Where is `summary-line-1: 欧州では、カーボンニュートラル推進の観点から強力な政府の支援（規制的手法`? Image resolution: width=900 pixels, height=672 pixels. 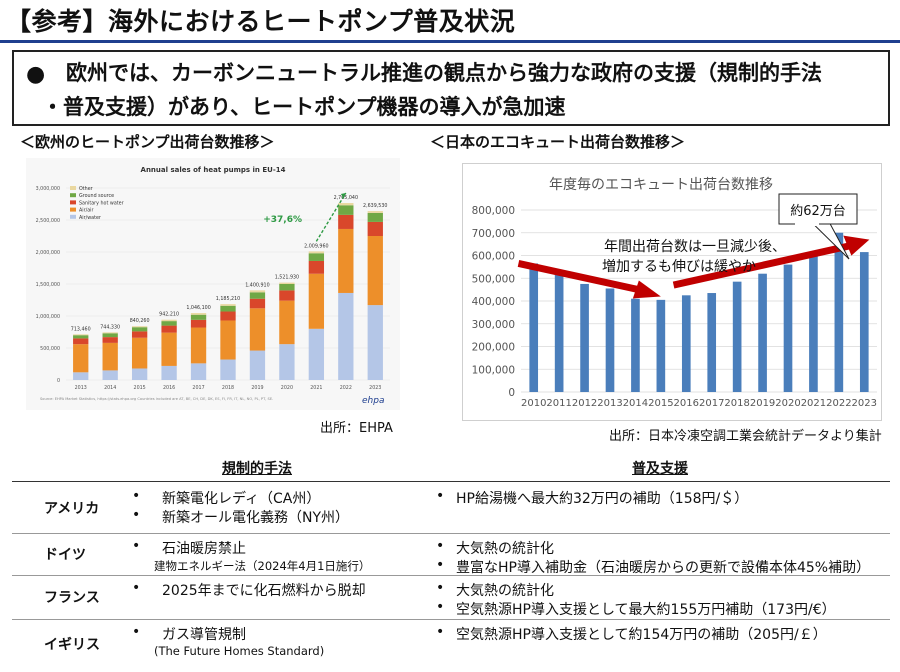
summary-line-1: 欧州では、カーボンニュートラル推進の観点から強力な政府の支援（規制的手法 is located at coordinates (444, 73).